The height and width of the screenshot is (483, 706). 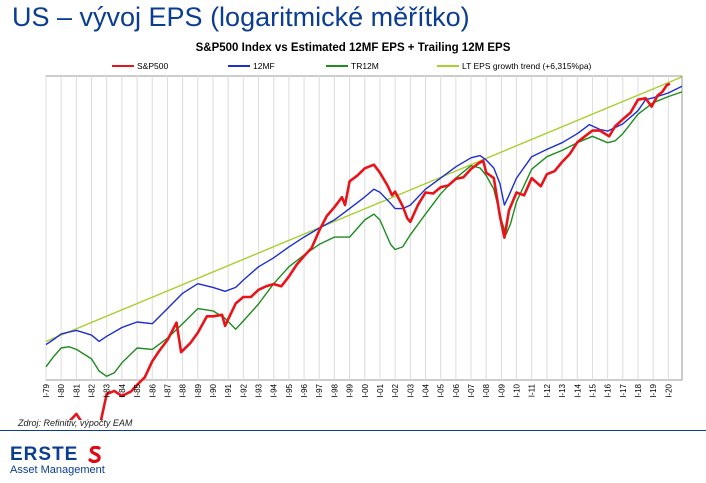 I want to click on x-tick-label: I-85, so click(x=137, y=390).